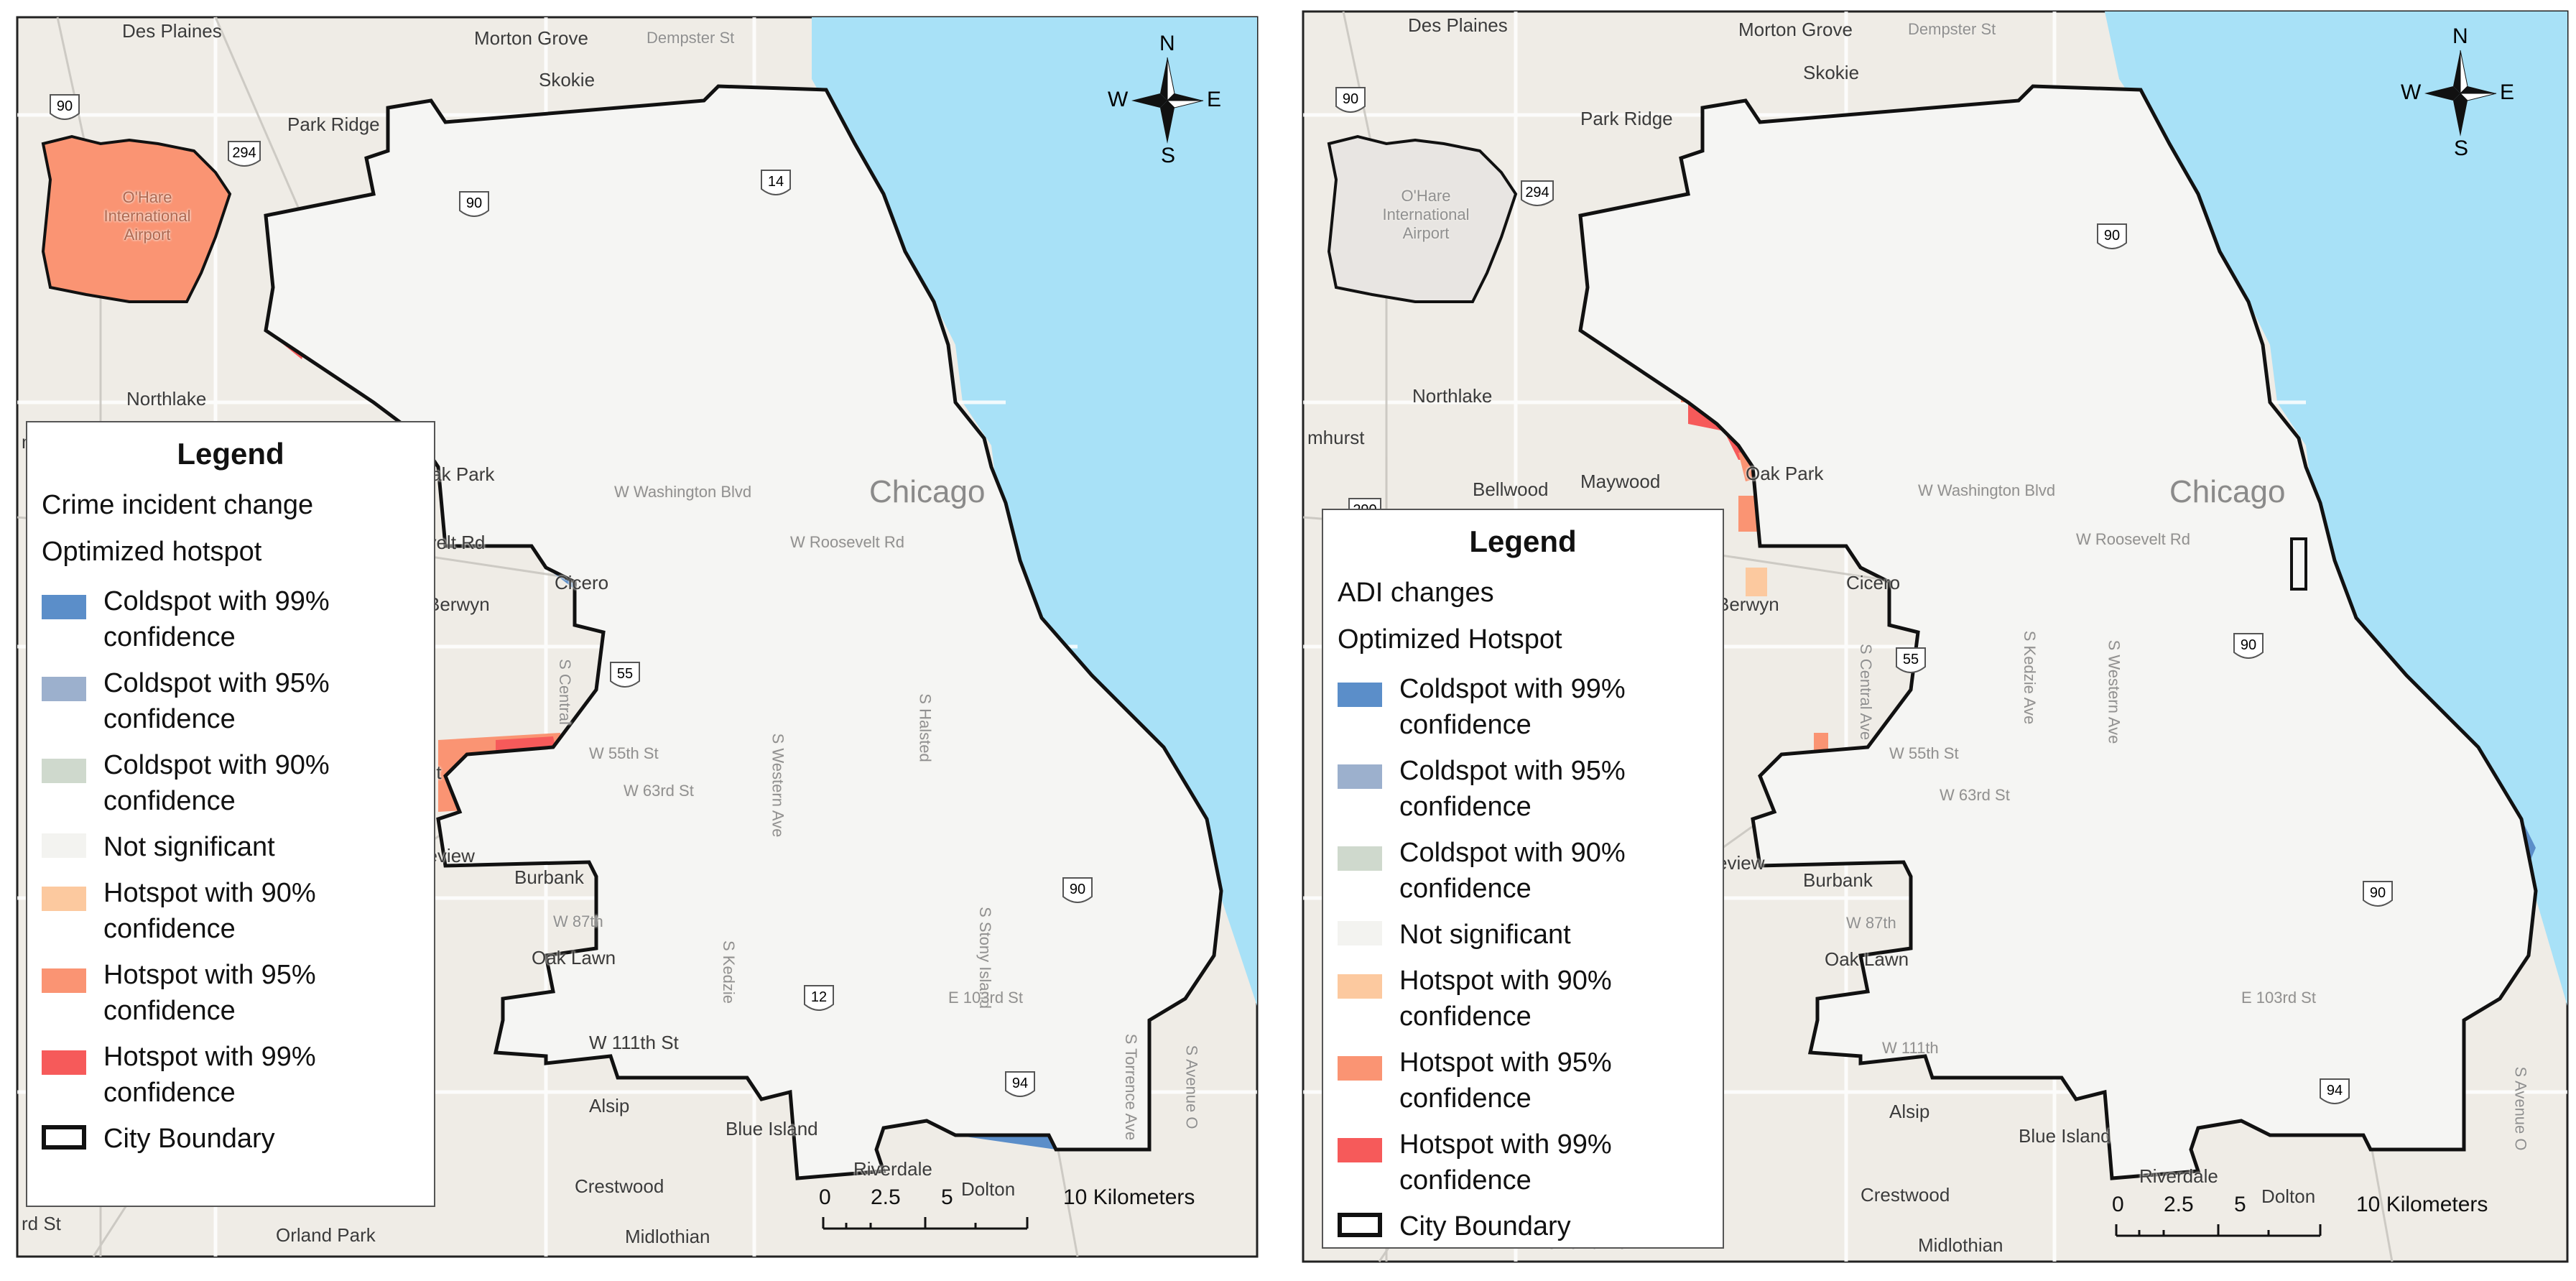 This screenshot has width=2576, height=1281. Describe the element at coordinates (1924, 753) in the screenshot. I see `place-label: W 55th St` at that location.